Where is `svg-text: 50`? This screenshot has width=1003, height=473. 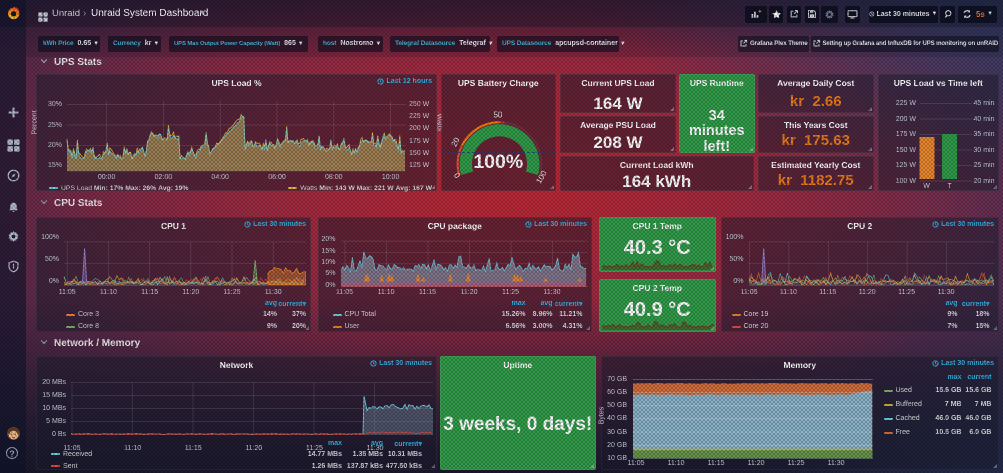
svg-text: 50 is located at coordinates (497, 115).